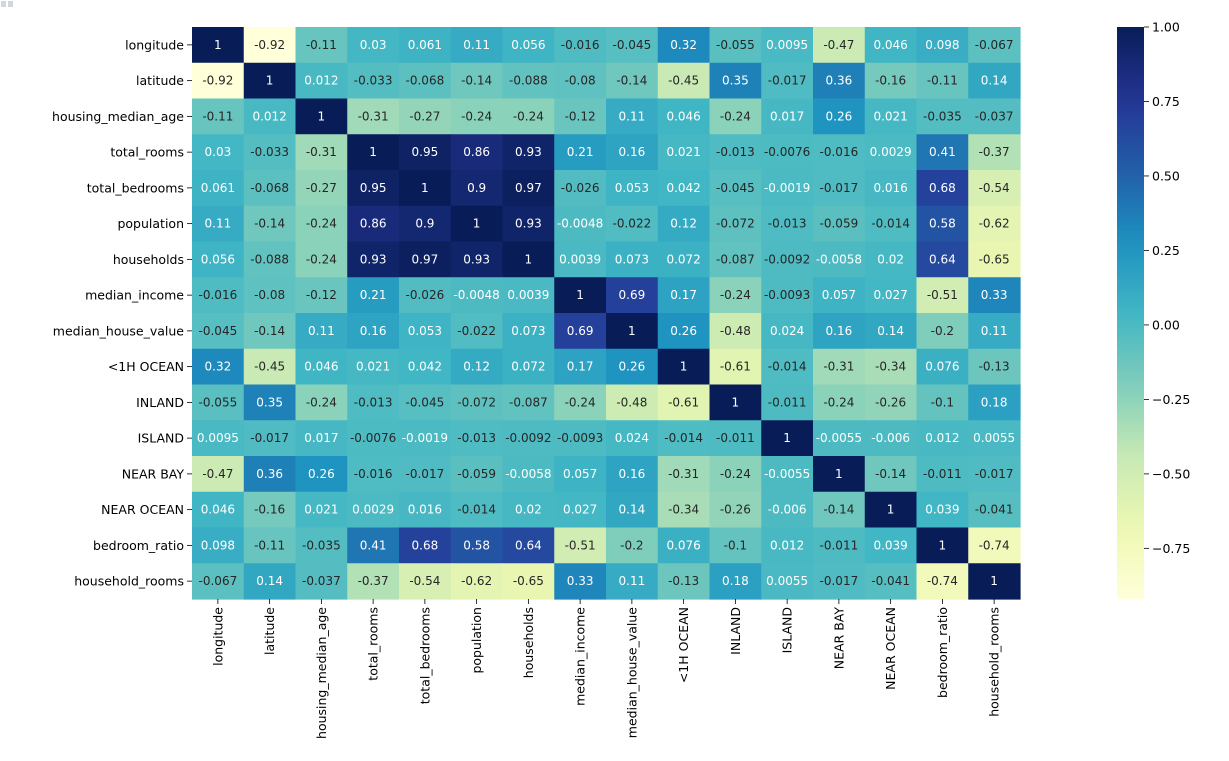 This screenshot has height=761, width=1229. I want to click on cell-value-label: 0.012, so click(321, 81).